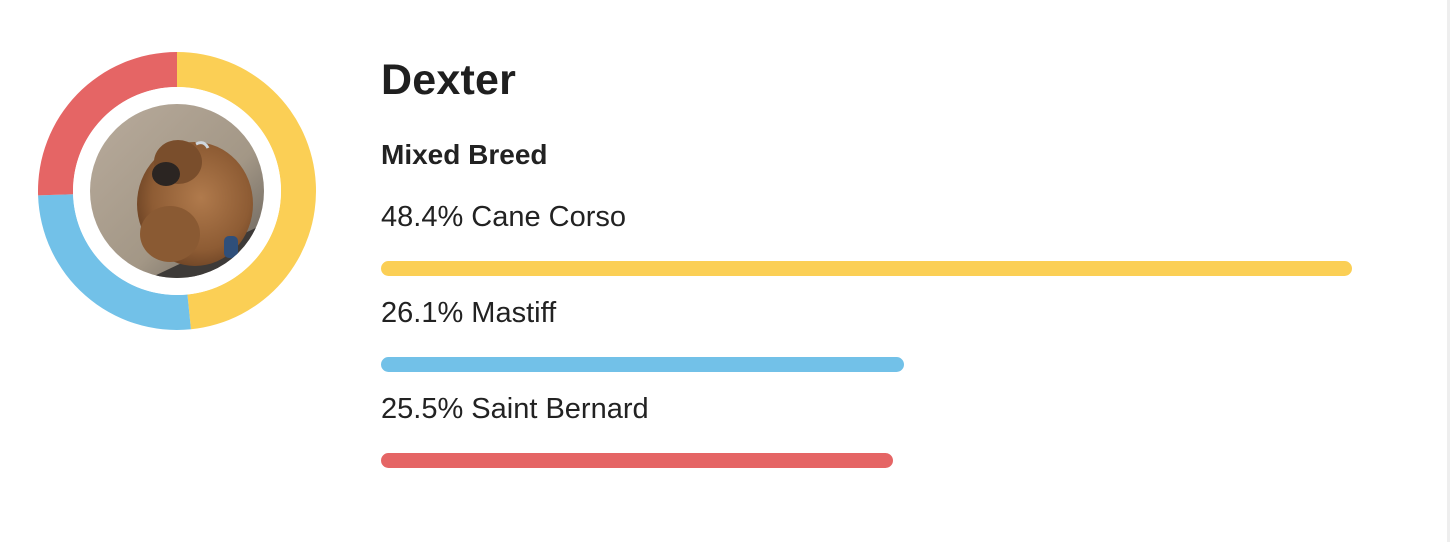 The width and height of the screenshot is (1450, 542). I want to click on dog-photo-image, so click(177, 191).